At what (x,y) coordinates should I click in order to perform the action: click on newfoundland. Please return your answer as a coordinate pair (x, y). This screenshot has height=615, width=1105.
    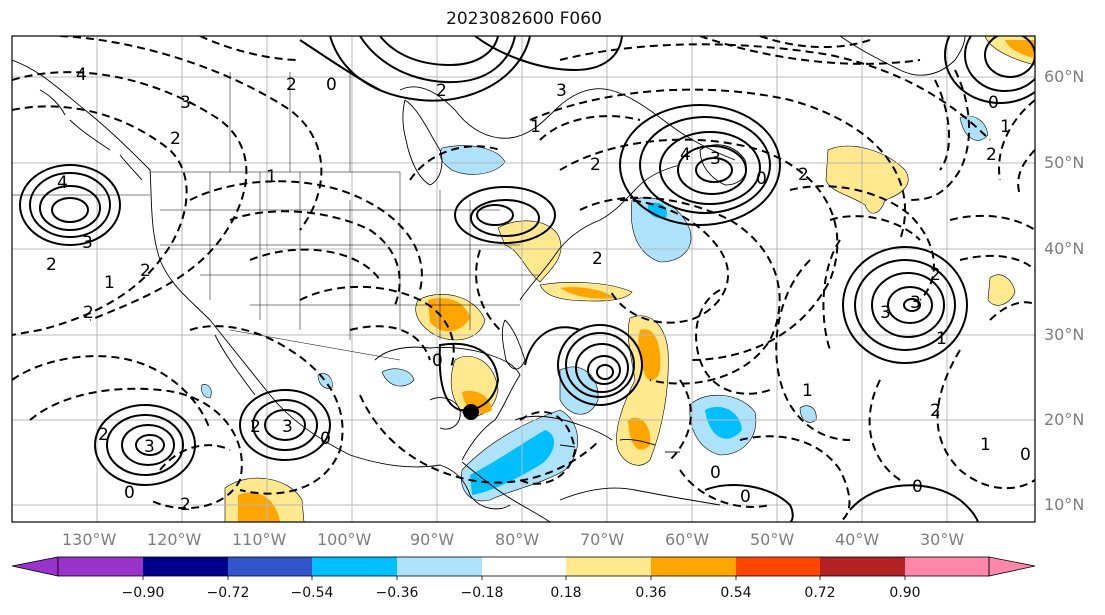
    Looking at the image, I should click on (723, 165).